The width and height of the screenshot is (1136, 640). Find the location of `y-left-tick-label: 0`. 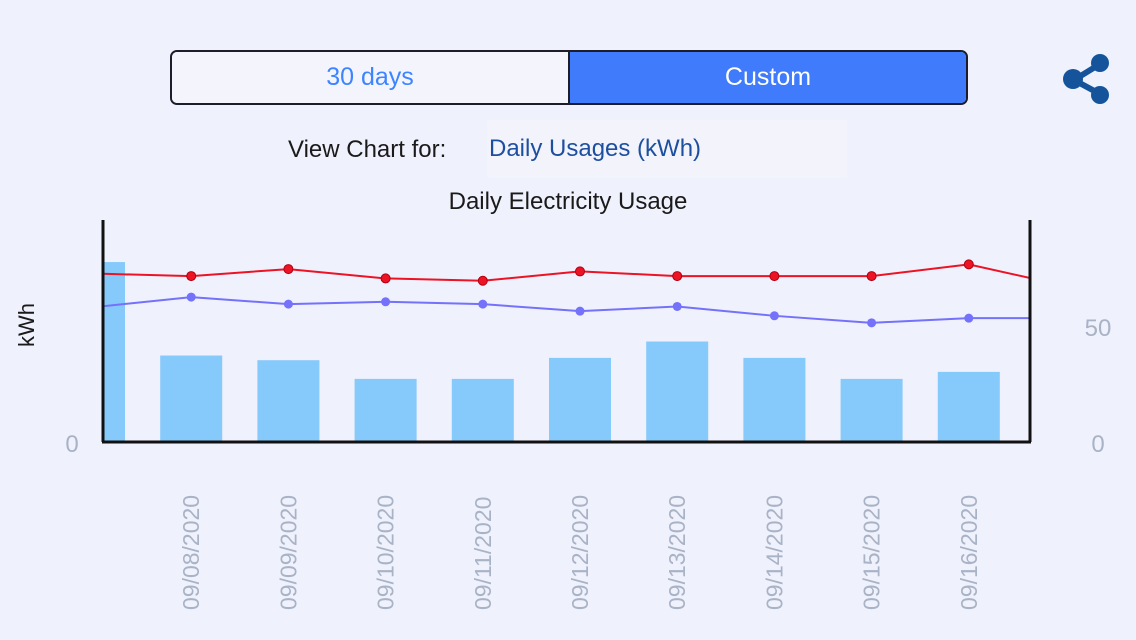

y-left-tick-label: 0 is located at coordinates (71, 444).